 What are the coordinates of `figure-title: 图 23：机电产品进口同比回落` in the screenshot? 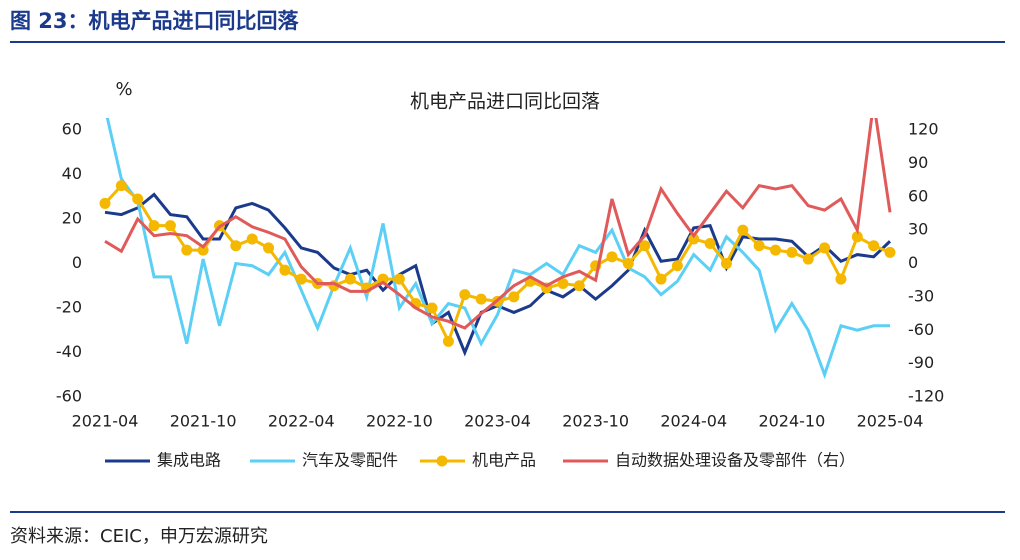 It's located at (155, 21).